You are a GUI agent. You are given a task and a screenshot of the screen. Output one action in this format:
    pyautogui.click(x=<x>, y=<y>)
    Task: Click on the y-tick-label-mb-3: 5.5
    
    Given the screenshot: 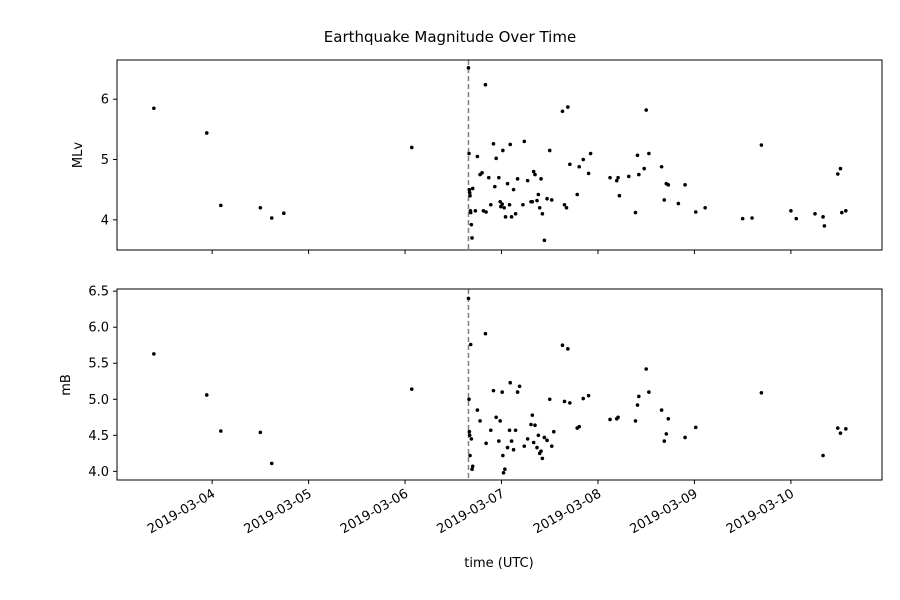 What is the action you would take?
    pyautogui.click(x=98, y=364)
    